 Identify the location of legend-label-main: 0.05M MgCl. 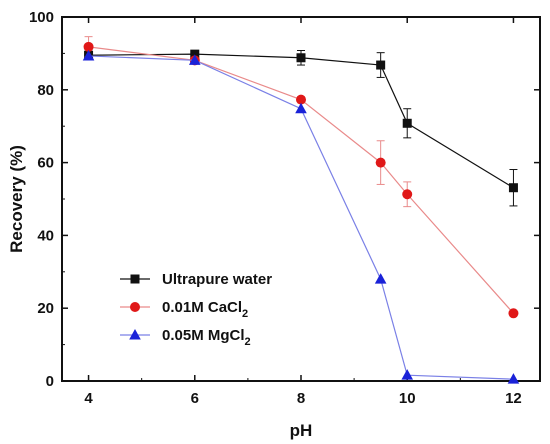
(203, 335).